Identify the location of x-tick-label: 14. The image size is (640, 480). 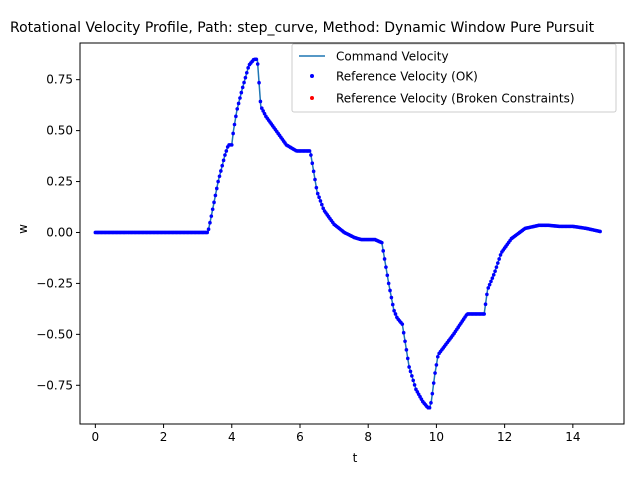
(572, 437).